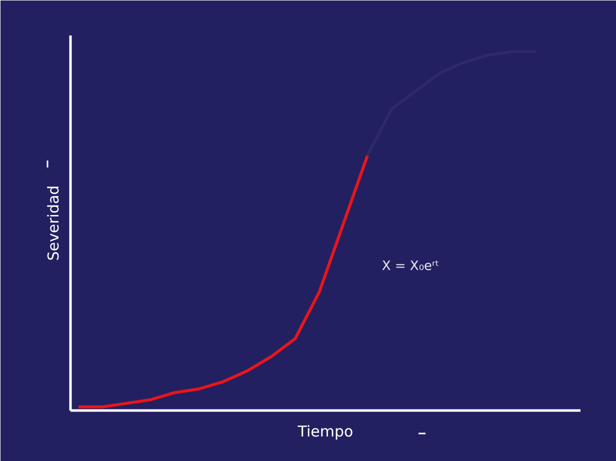 Image resolution: width=616 pixels, height=461 pixels. I want to click on x-axis-title: Tiempo, so click(325, 431).